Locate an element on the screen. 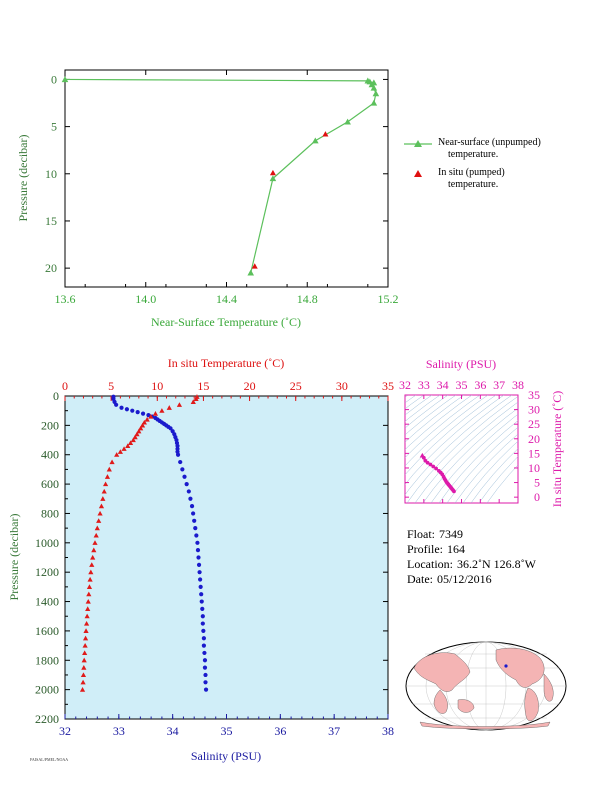 Image resolution: width=612 pixels, height=792 pixels. top-x-tick-label: 13.6 is located at coordinates (65, 299).